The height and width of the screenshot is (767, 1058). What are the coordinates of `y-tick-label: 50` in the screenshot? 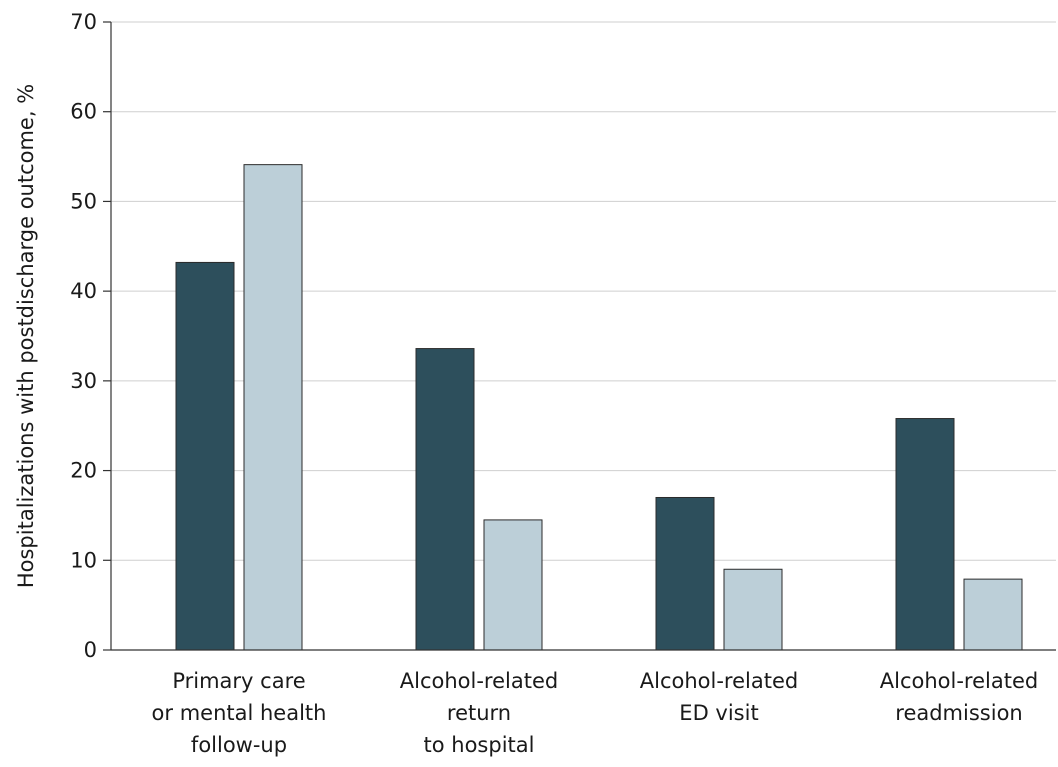 It's located at (83, 201).